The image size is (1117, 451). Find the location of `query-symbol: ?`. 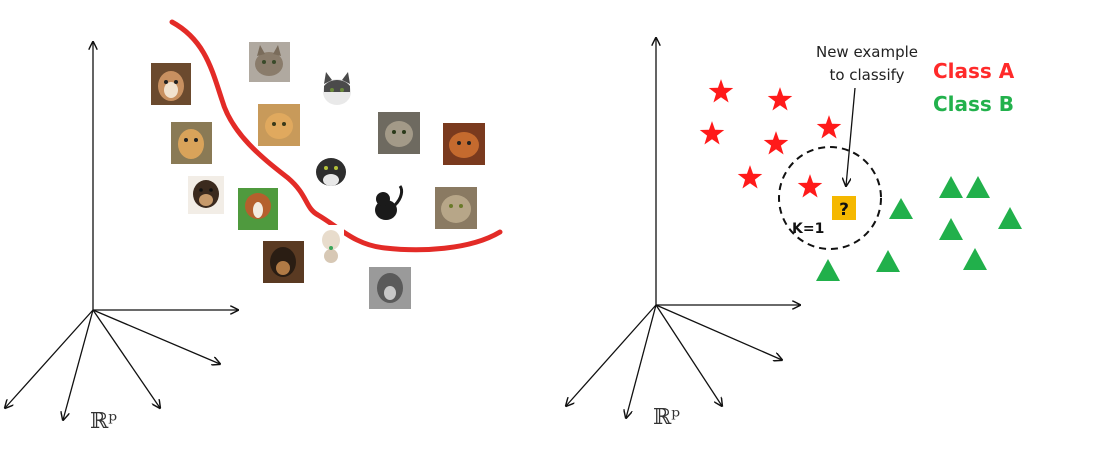

query-symbol: ? is located at coordinates (844, 210).